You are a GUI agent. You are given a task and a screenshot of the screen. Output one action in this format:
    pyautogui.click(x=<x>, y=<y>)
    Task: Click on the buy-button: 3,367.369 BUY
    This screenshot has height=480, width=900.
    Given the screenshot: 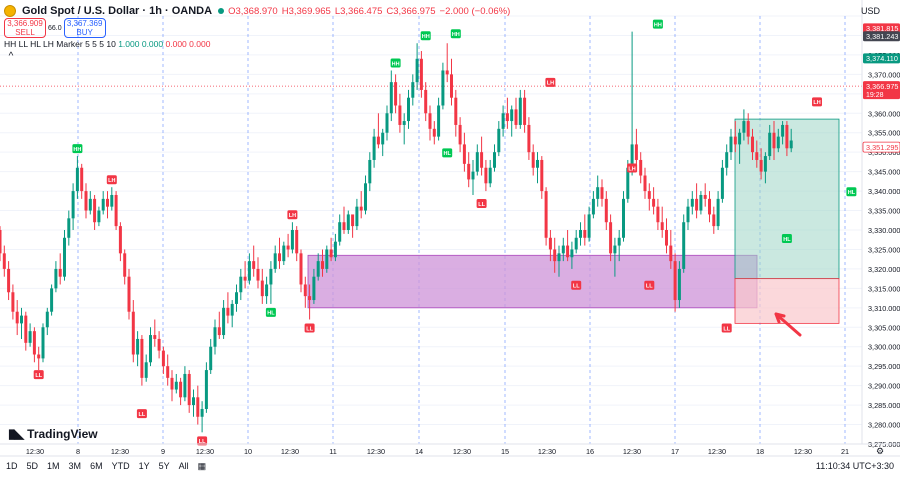 What is the action you would take?
    pyautogui.click(x=84, y=28)
    